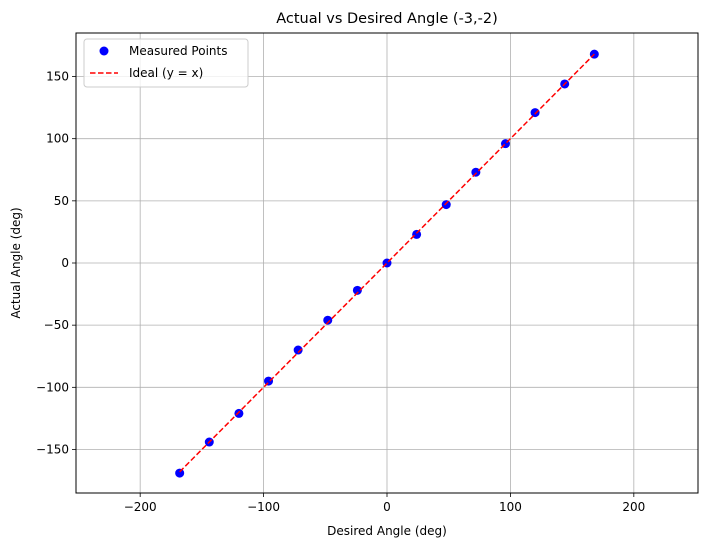 This screenshot has height=547, width=707. What do you see at coordinates (61, 201) in the screenshot?
I see `y-tick-label: 50` at bounding box center [61, 201].